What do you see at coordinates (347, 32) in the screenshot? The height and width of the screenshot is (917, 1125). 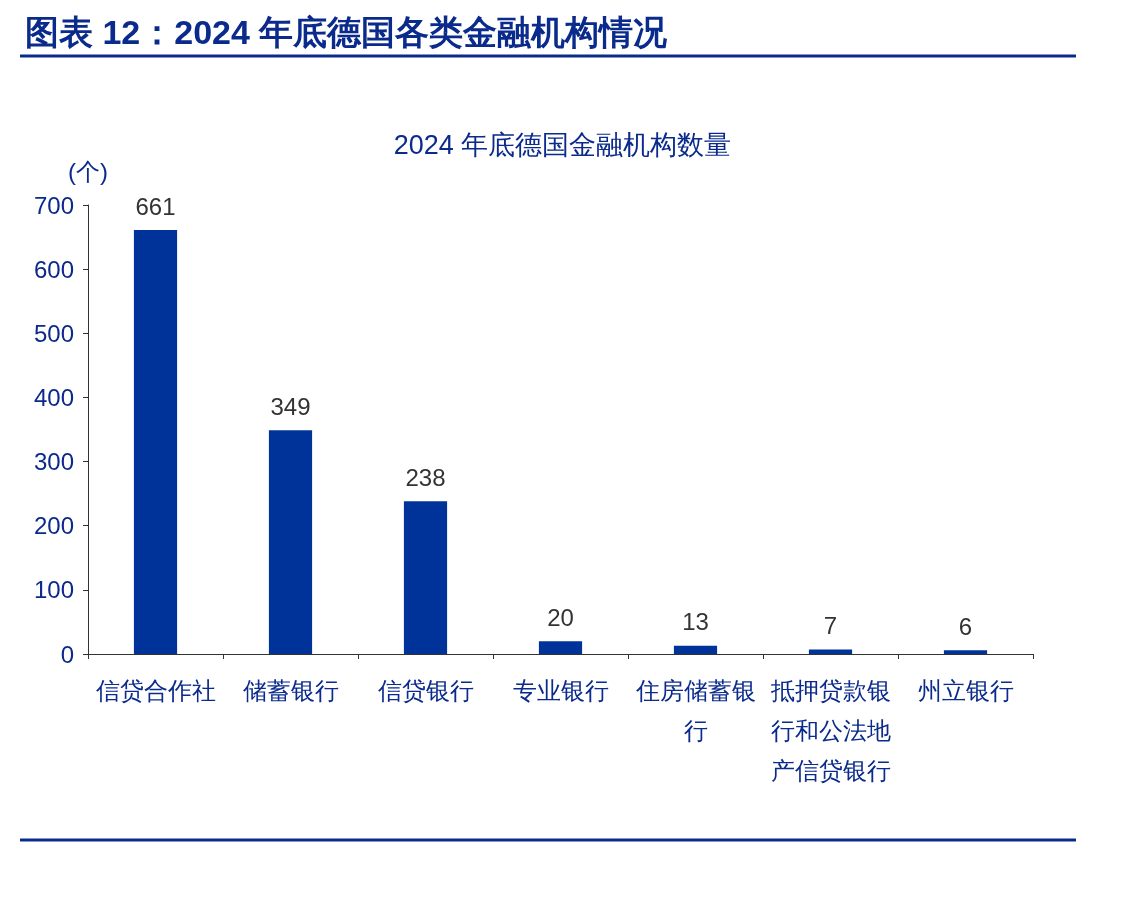 I see `chart-title: 图表 12：2024 年底德国各类金融机构情况` at bounding box center [347, 32].